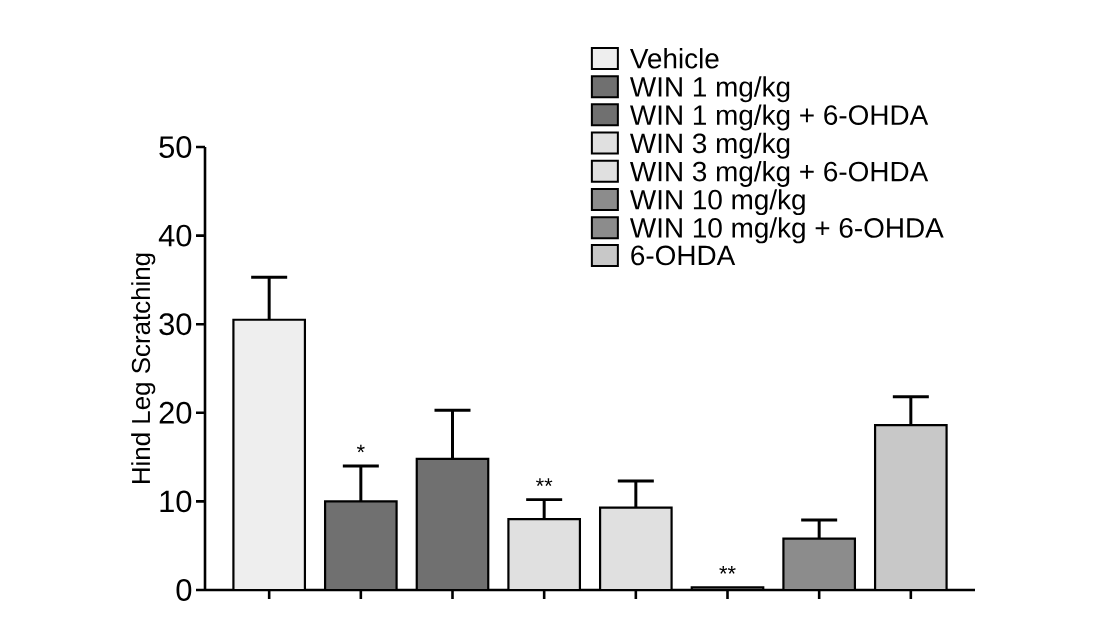 Image resolution: width=1118 pixels, height=617 pixels. Describe the element at coordinates (779, 173) in the screenshot. I see `legend-label: WIN 3 mg/kg + 6-OHDA` at that location.